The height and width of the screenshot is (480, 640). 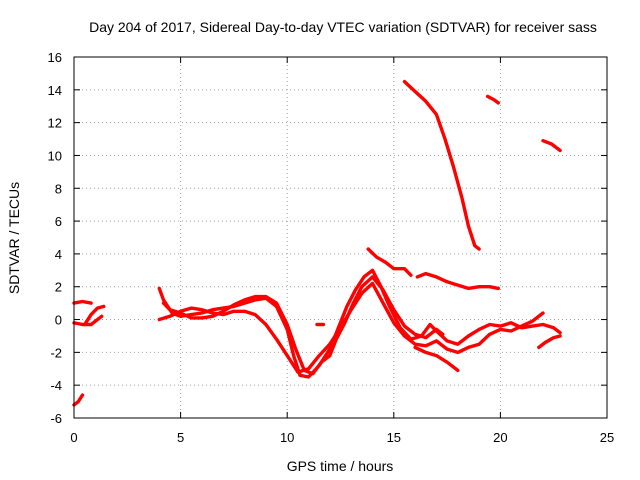 I want to click on y-tick-label: 4, so click(x=58, y=254).